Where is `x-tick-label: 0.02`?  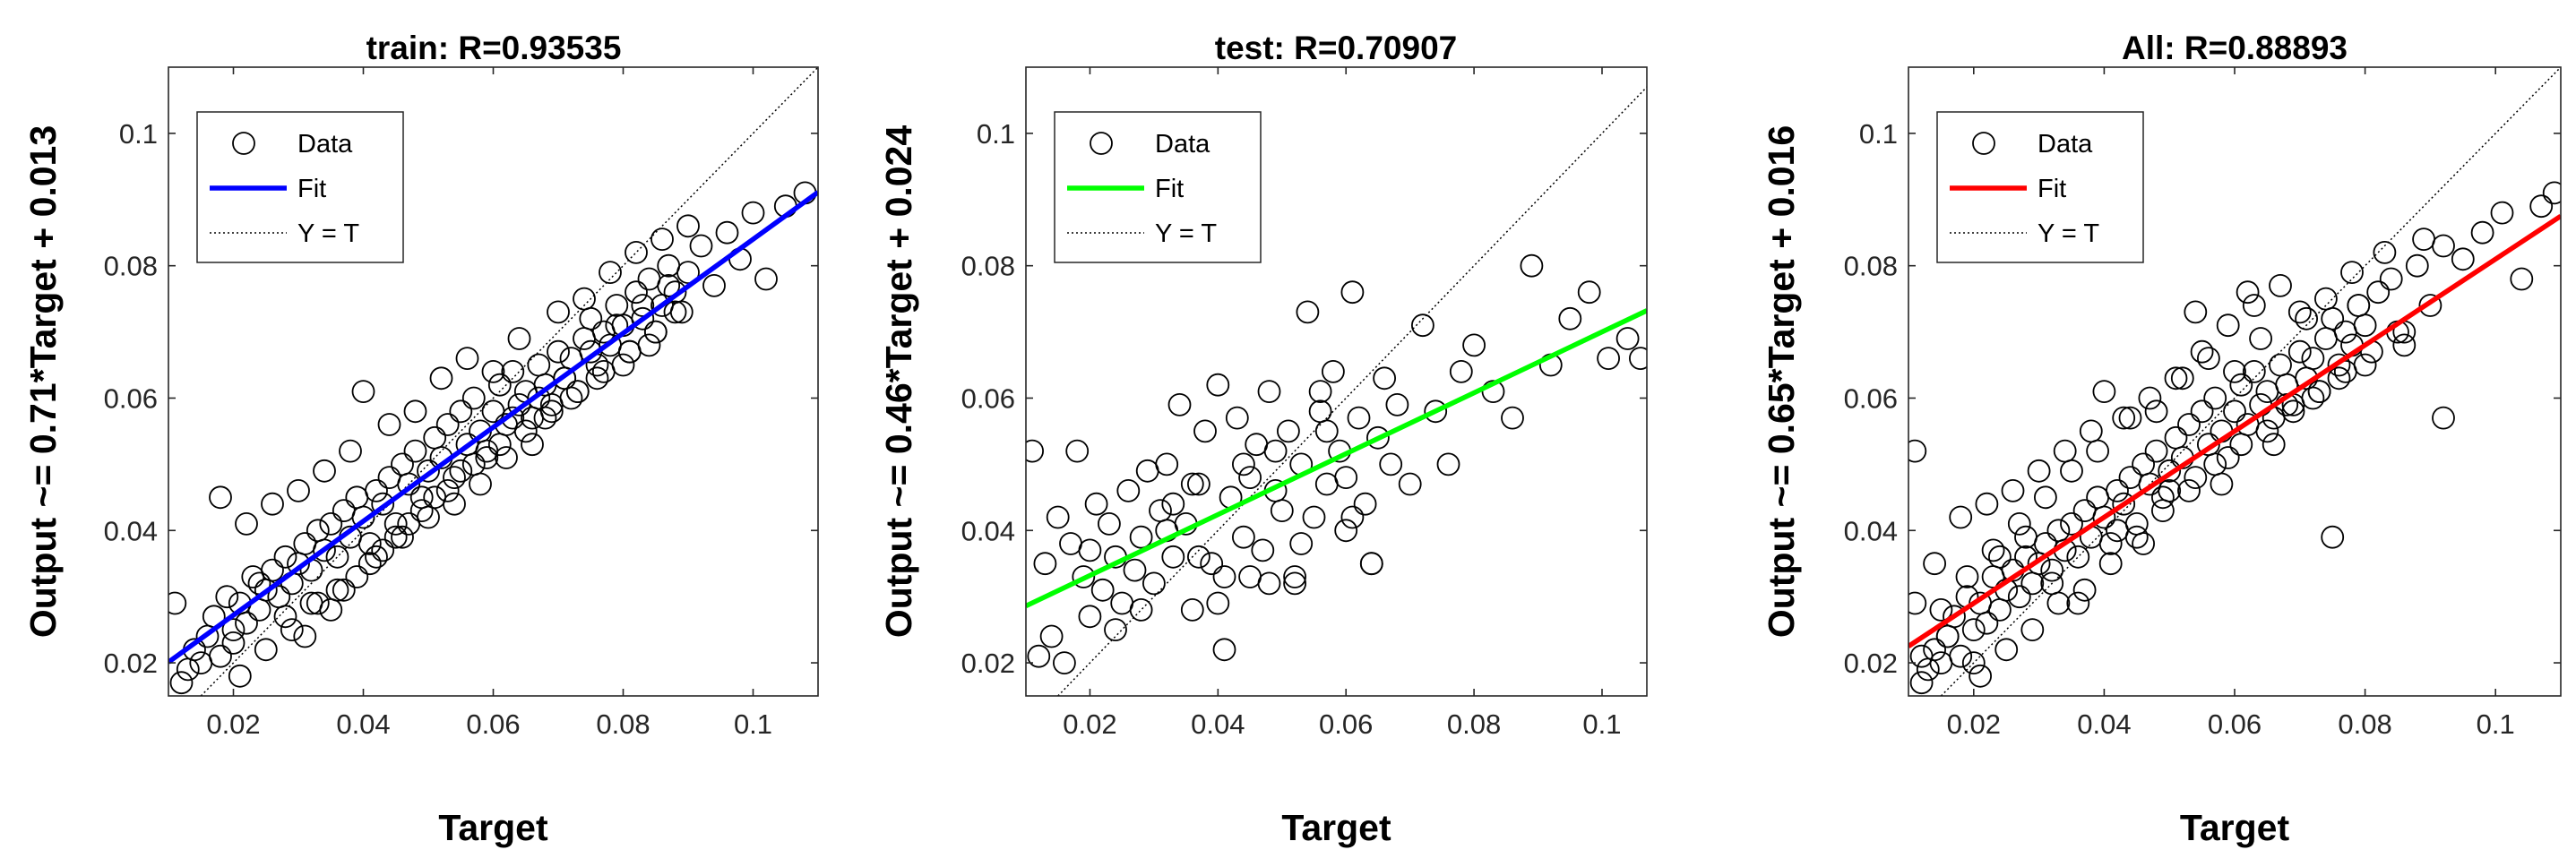
x-tick-label: 0.02 is located at coordinates (233, 724).